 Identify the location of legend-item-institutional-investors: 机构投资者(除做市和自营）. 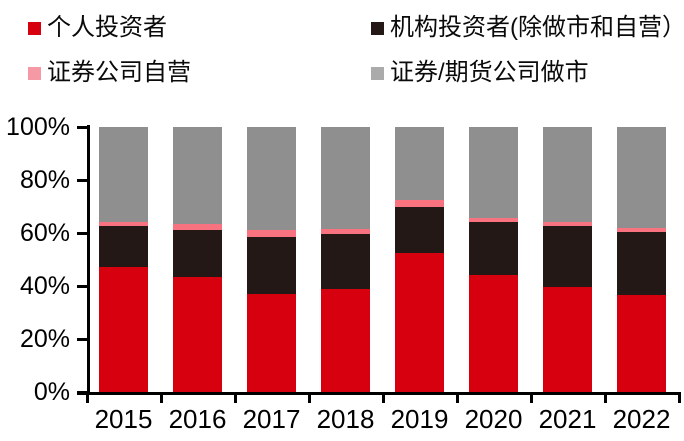
(527, 28).